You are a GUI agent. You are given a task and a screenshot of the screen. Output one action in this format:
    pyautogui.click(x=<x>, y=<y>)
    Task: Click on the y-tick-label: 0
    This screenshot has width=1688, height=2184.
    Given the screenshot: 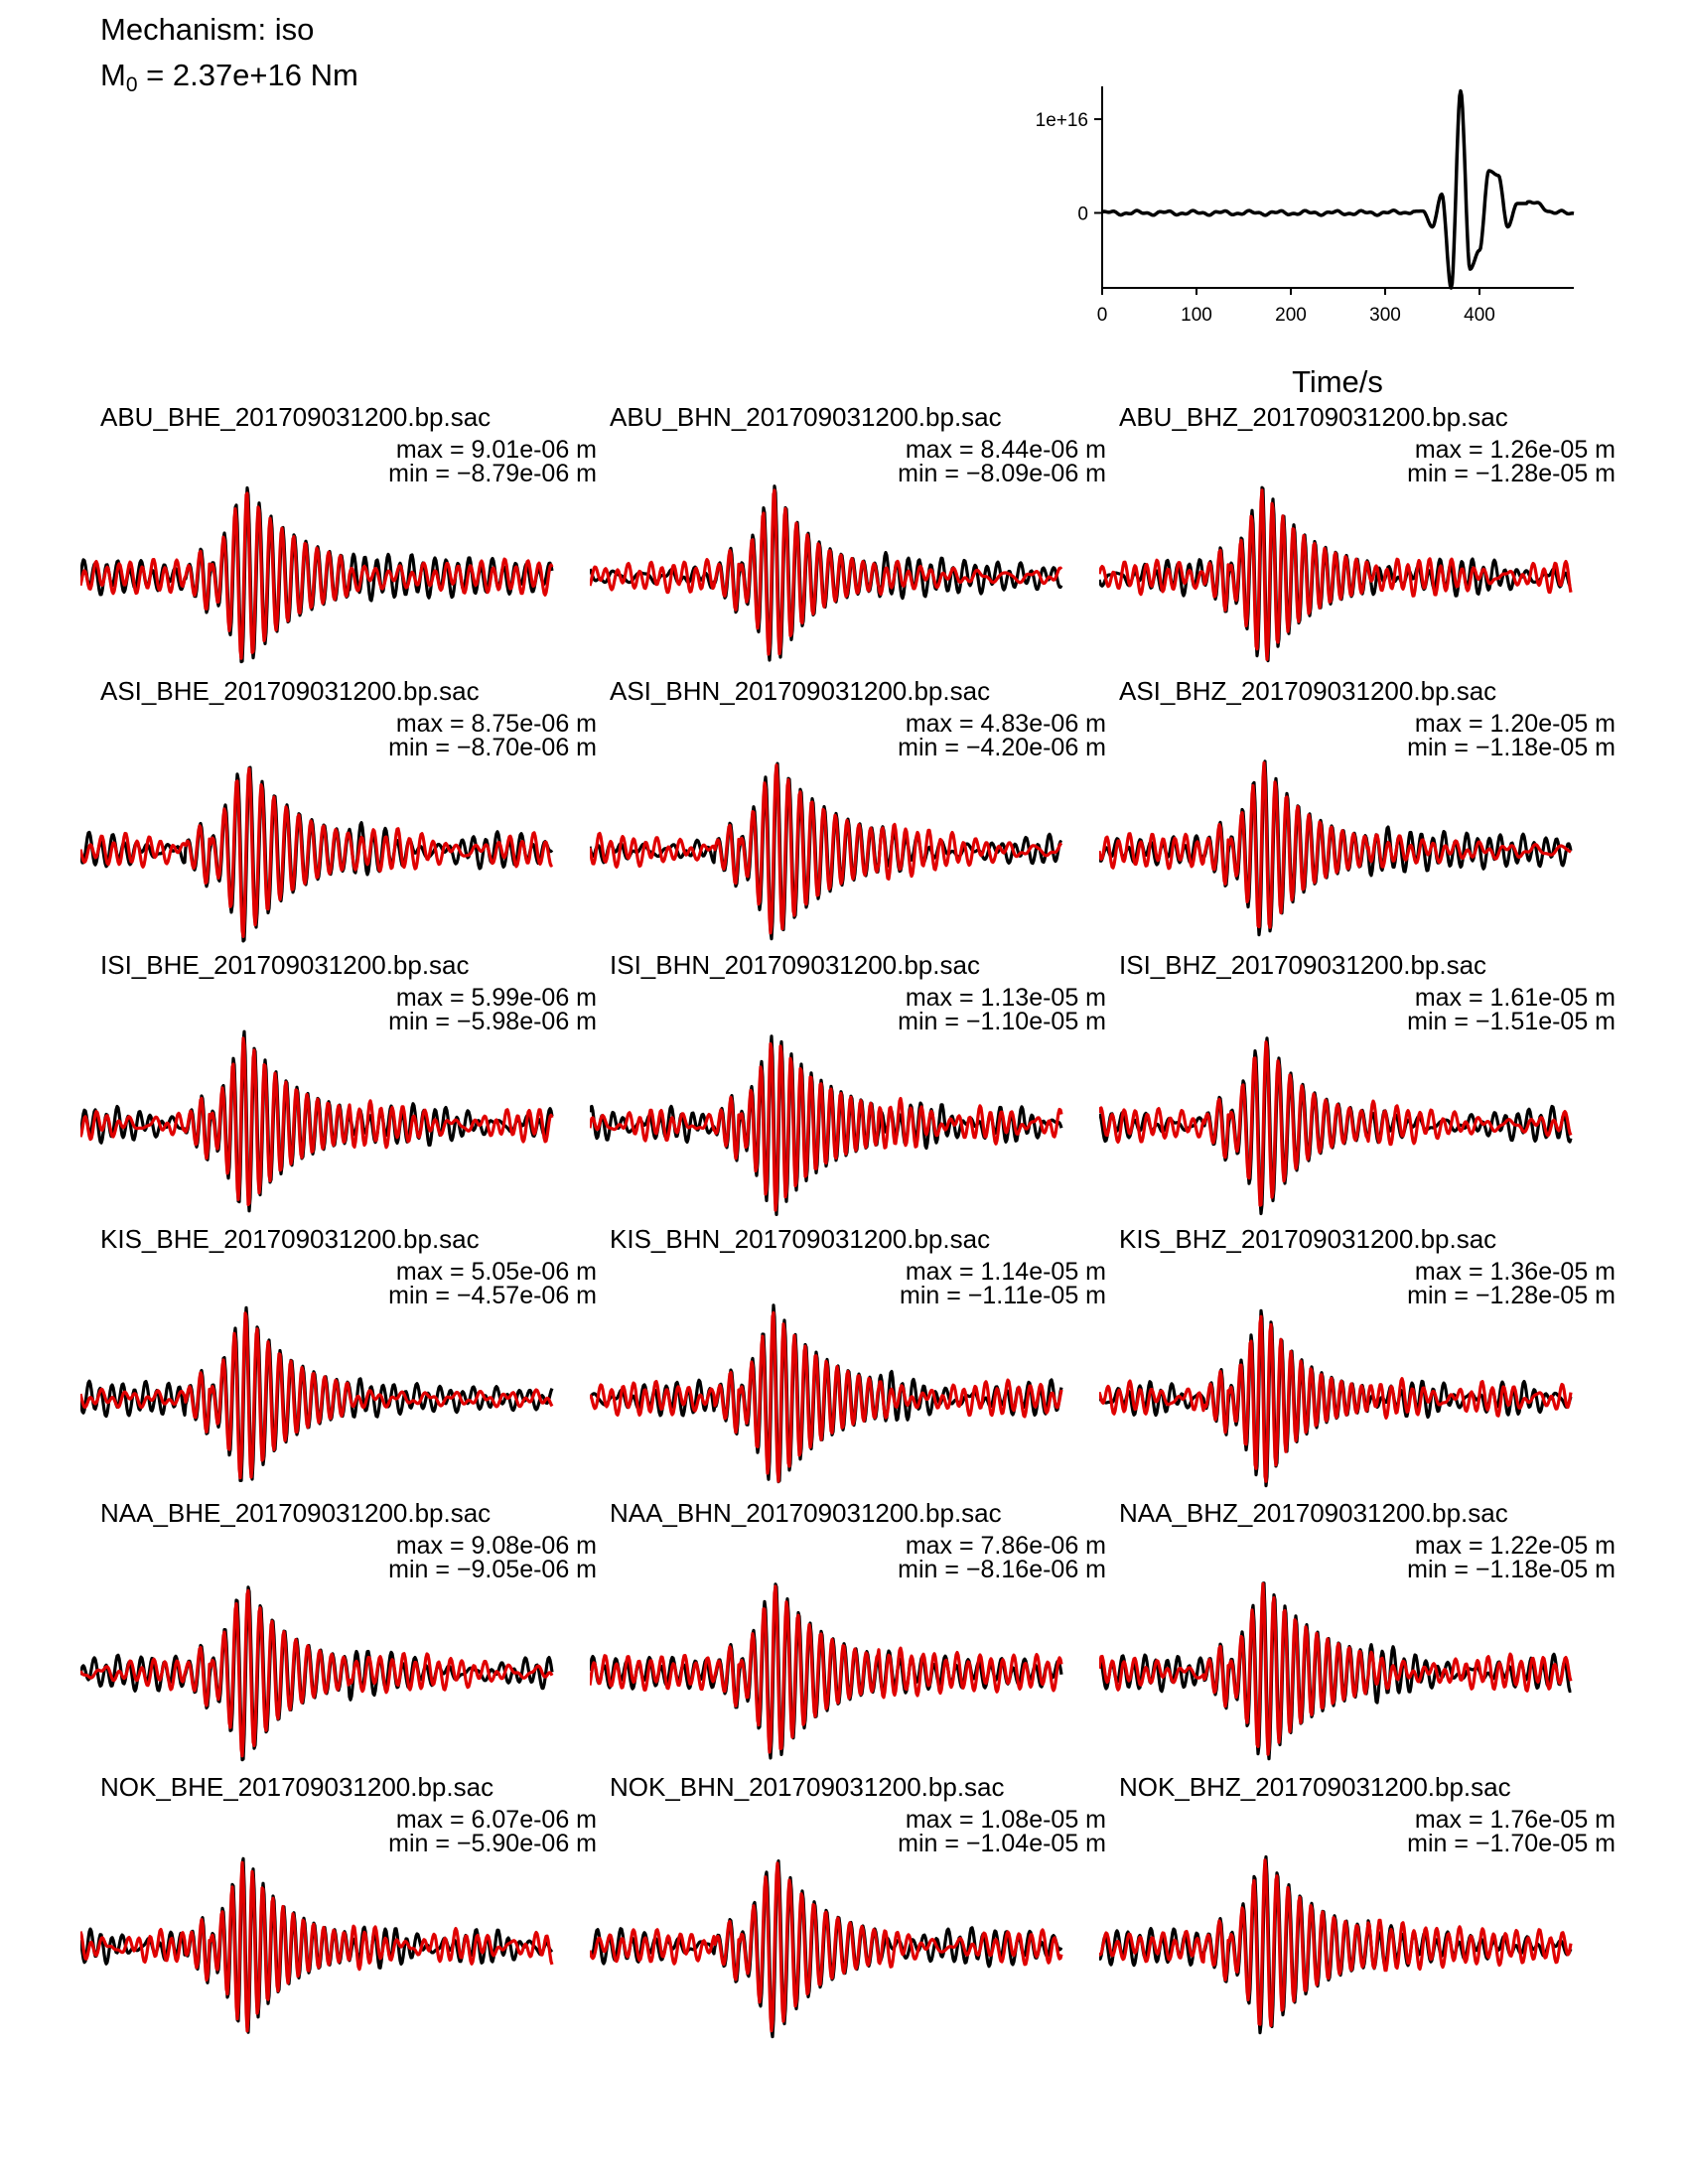 What is the action you would take?
    pyautogui.click(x=1082, y=214)
    